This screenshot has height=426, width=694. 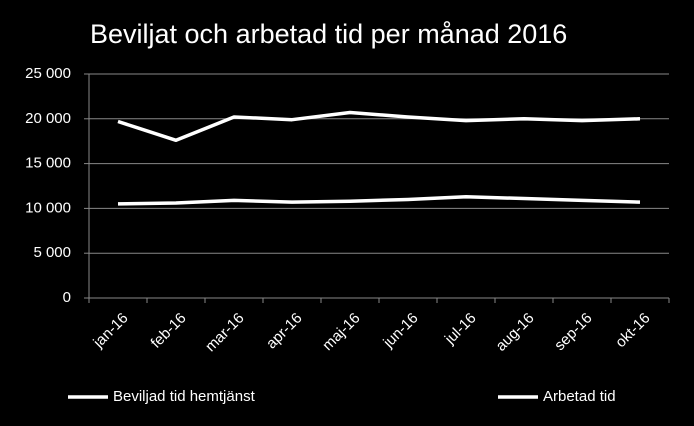 What do you see at coordinates (400, 331) in the screenshot?
I see `x-tick-label: jun-16` at bounding box center [400, 331].